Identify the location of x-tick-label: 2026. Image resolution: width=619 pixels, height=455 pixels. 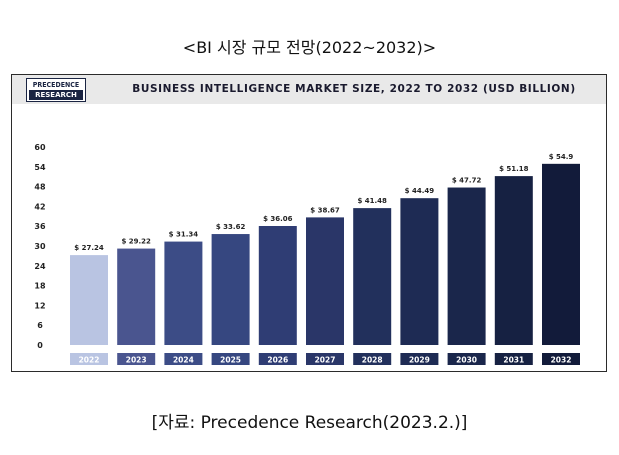
(277, 360).